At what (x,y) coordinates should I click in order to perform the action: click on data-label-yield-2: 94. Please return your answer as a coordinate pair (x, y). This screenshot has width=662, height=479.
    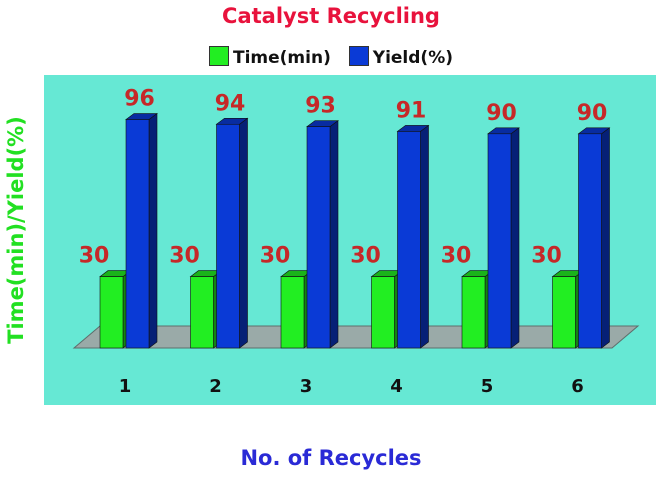
    Looking at the image, I should click on (230, 103).